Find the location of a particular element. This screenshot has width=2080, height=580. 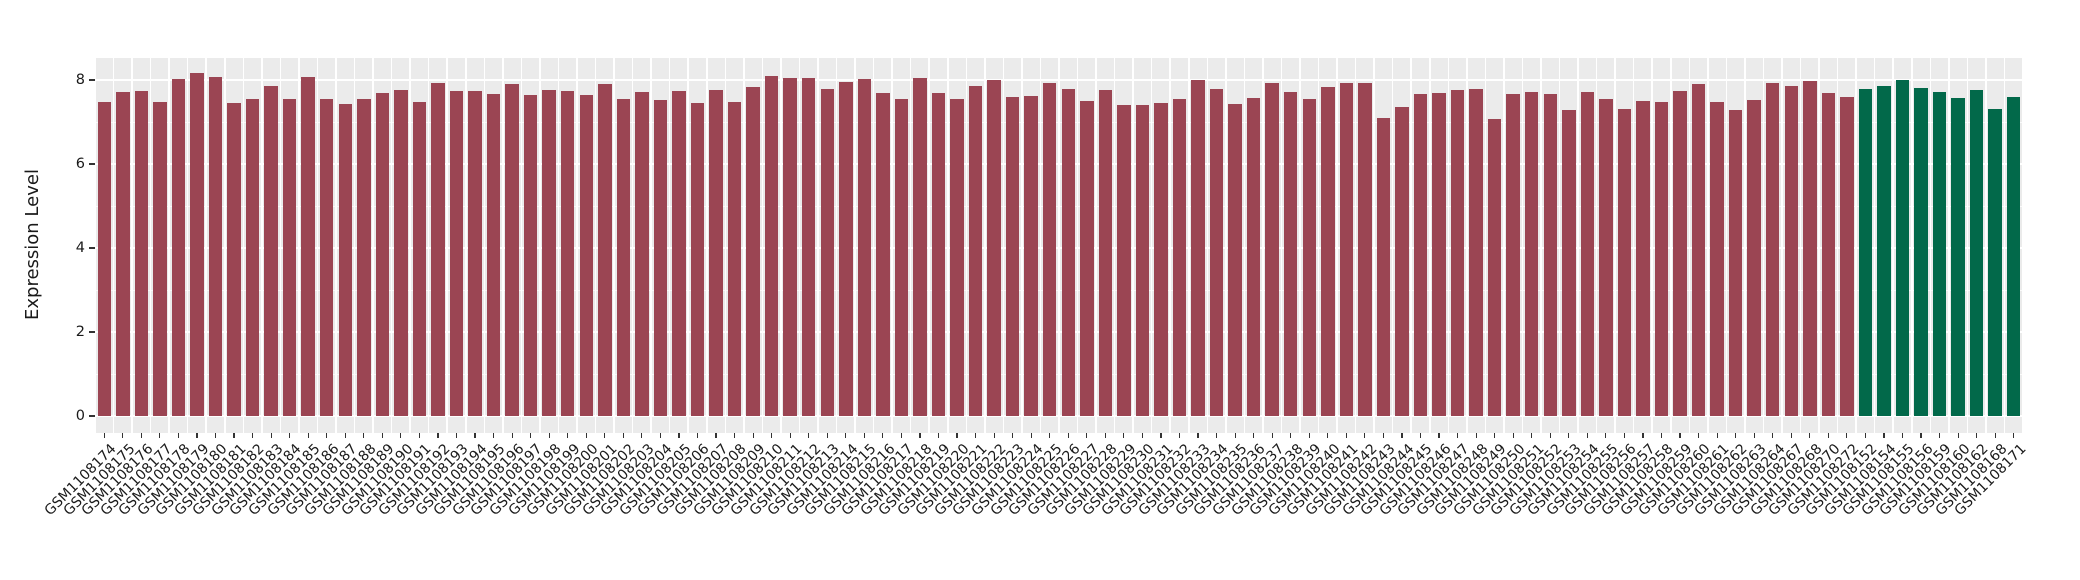

y-tick is located at coordinates (92, 164).